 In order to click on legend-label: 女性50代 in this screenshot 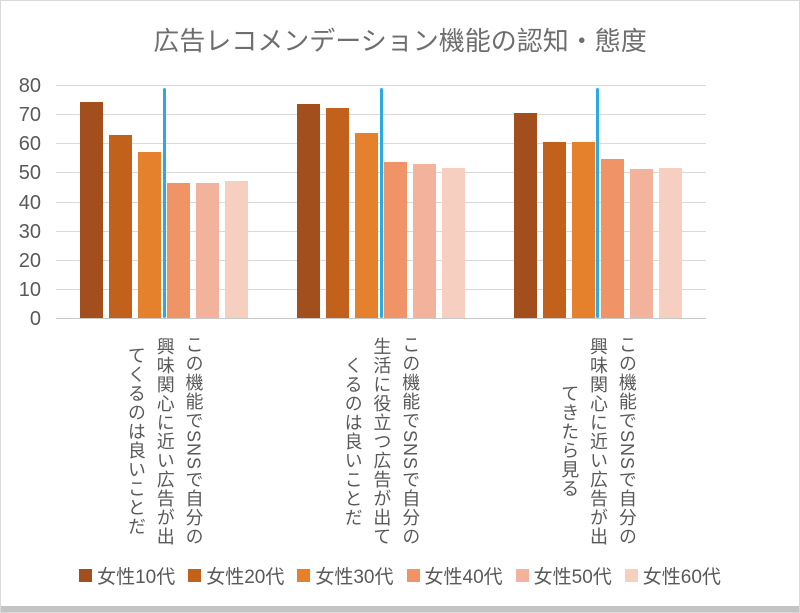, I will do `click(572, 577)`.